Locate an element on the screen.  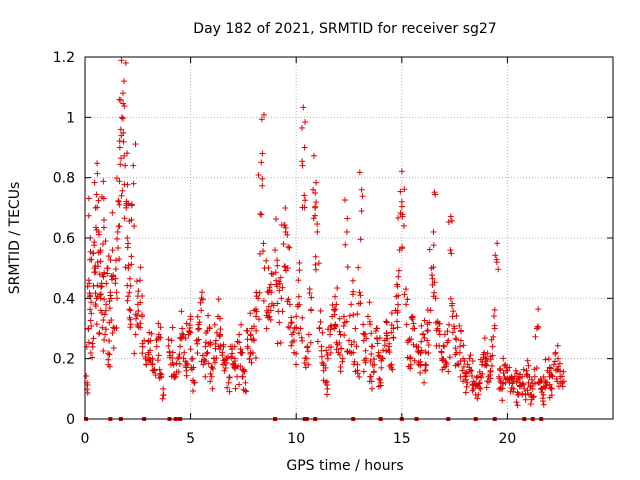
x-tick-label: 0 is located at coordinates (85, 439).